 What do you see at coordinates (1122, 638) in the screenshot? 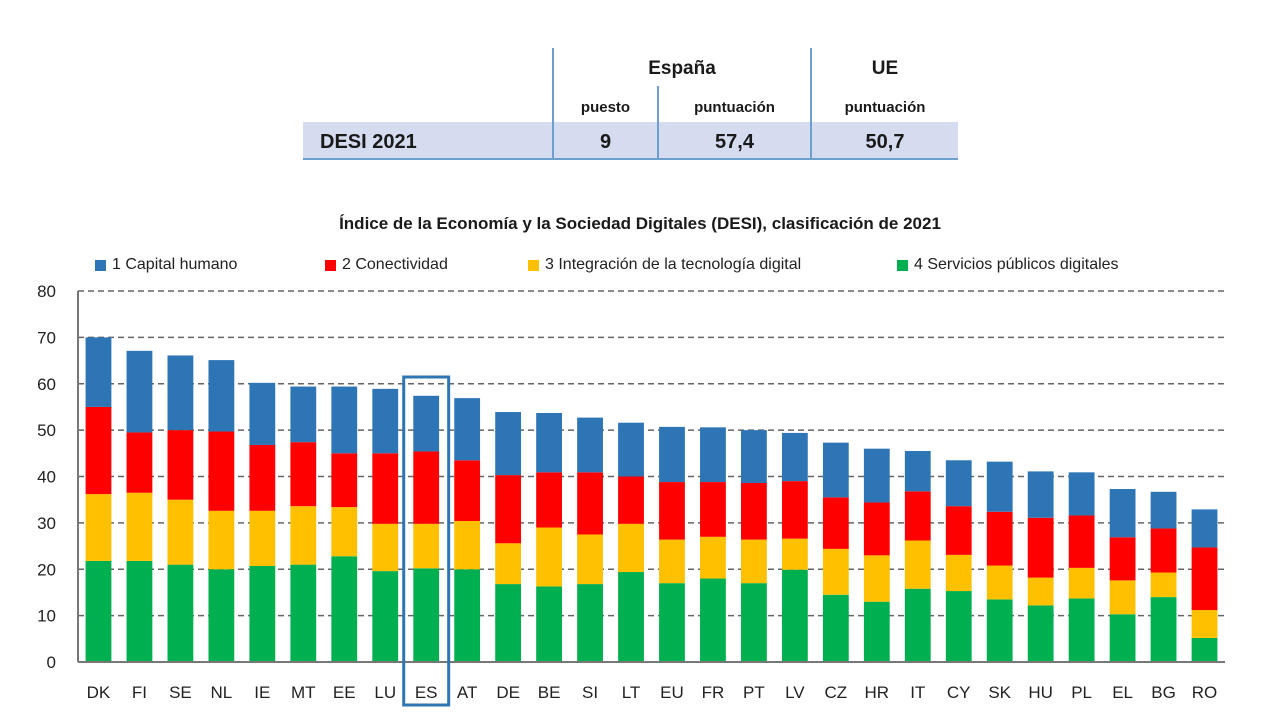
I see `bar-segment-el` at bounding box center [1122, 638].